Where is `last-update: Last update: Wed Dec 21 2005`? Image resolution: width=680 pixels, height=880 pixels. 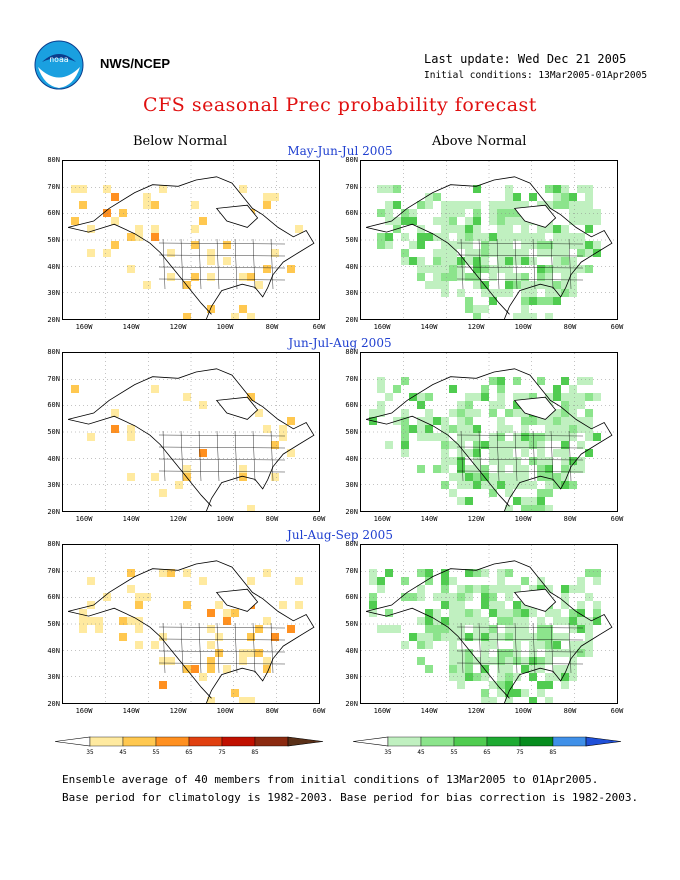 last-update: Last update: Wed Dec 21 2005 is located at coordinates (525, 59).